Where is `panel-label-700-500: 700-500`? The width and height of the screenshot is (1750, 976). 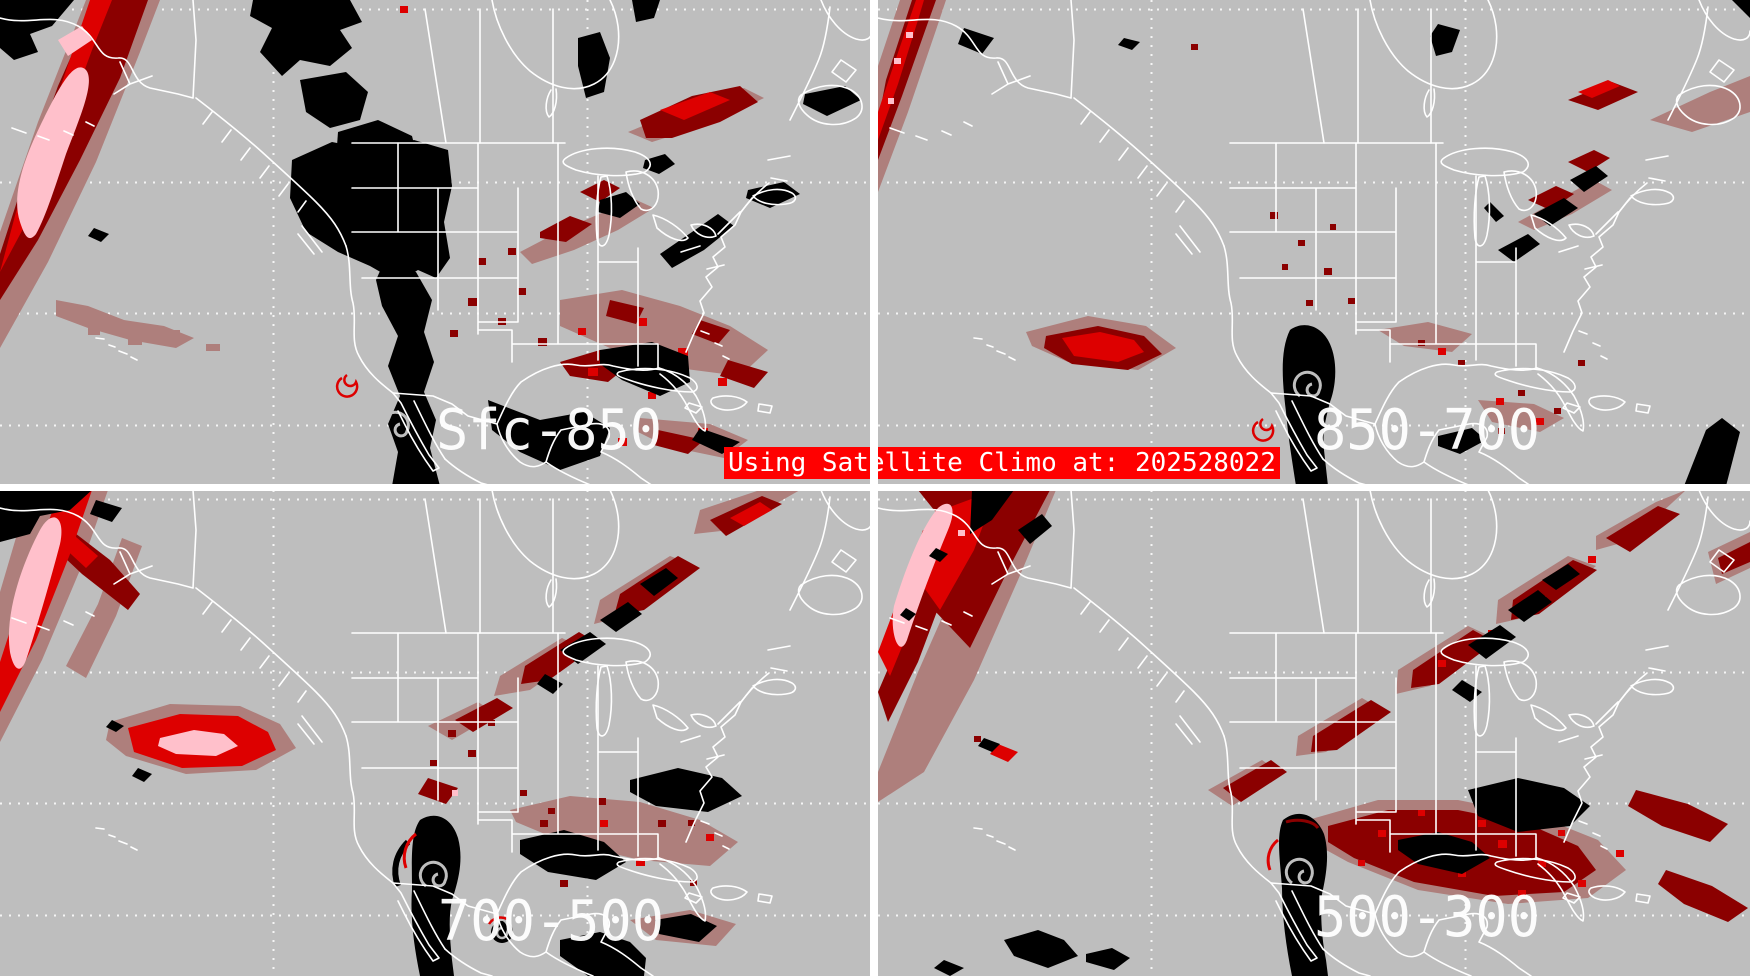
panel-label-700-500: 700-500 is located at coordinates (551, 921).